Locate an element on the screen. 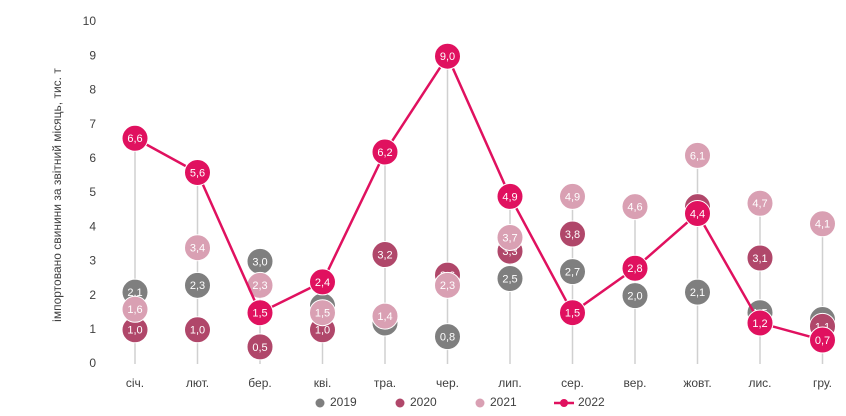 Image resolution: width=846 pixels, height=416 pixels. y-tick-label: 4 is located at coordinates (92, 226).